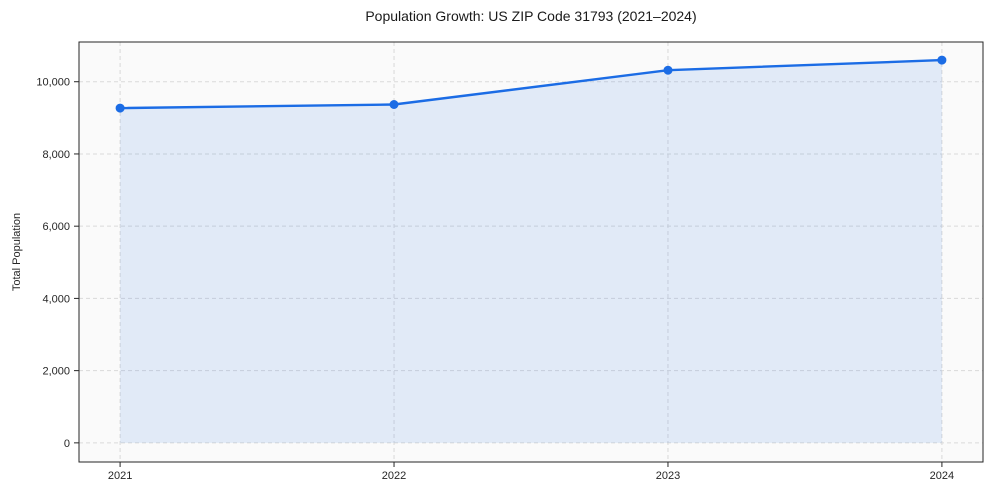 Image resolution: width=1000 pixels, height=500 pixels. I want to click on y-tick-label: 2,000, so click(56, 372).